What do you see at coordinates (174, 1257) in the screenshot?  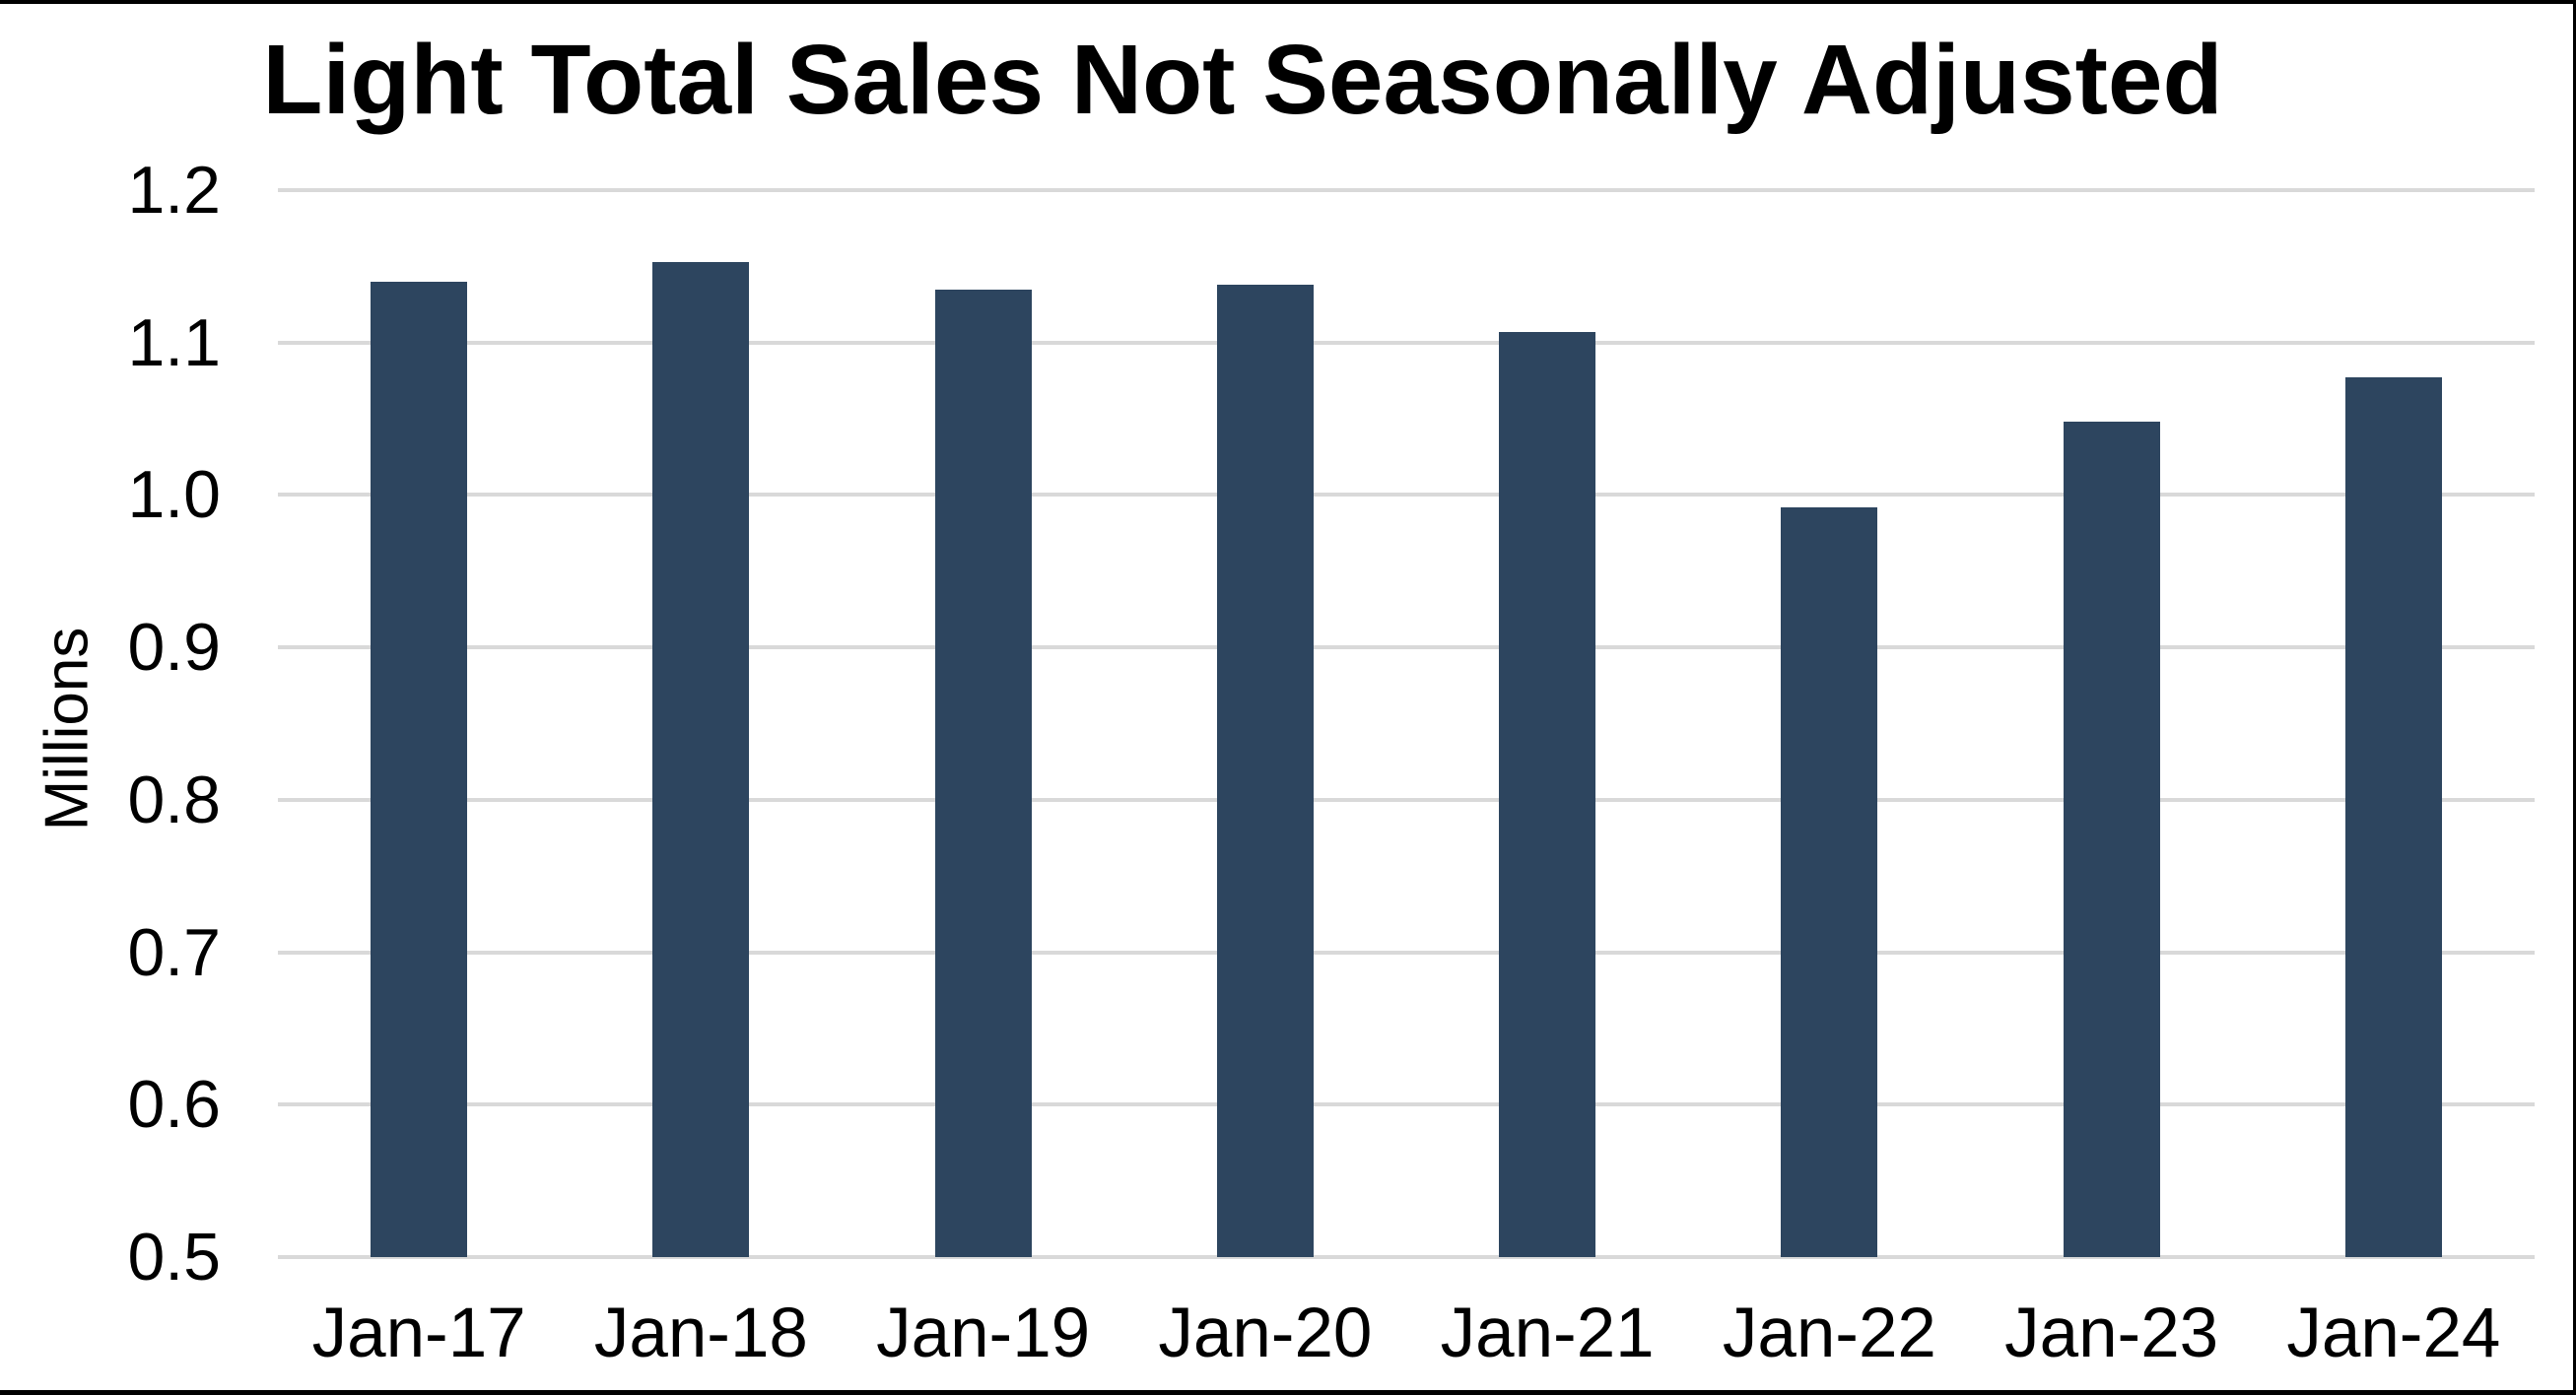 I see `y-tick-label-0.5: 0.5` at bounding box center [174, 1257].